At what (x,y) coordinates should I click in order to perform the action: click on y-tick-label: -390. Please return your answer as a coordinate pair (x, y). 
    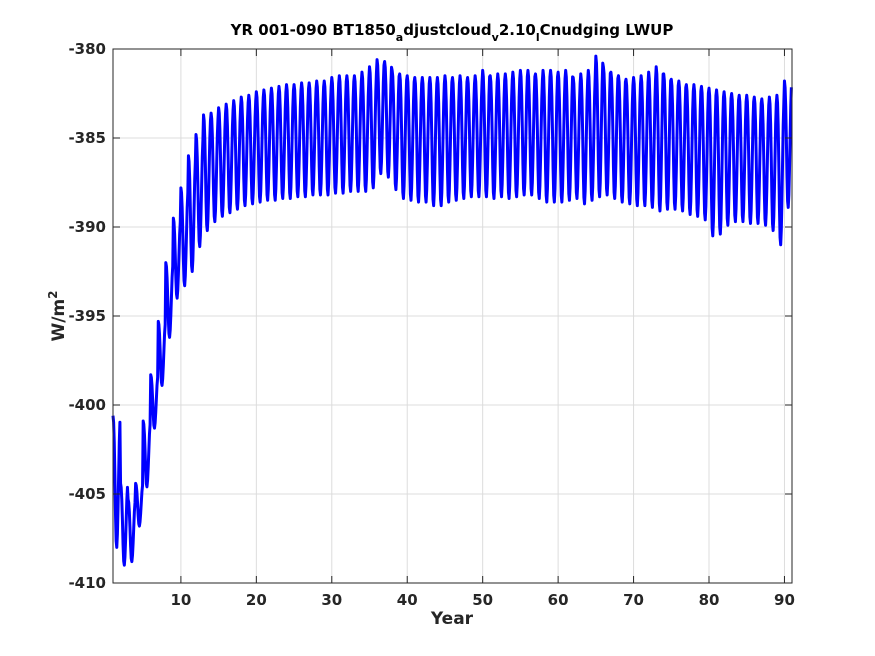
    Looking at the image, I should click on (87, 227).